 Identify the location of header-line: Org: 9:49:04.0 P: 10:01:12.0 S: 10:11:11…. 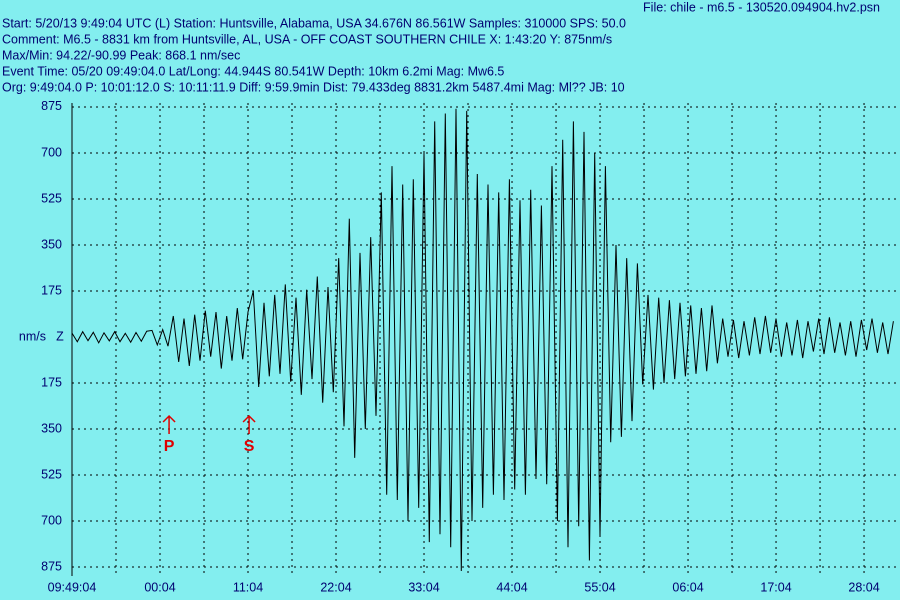
(313, 87).